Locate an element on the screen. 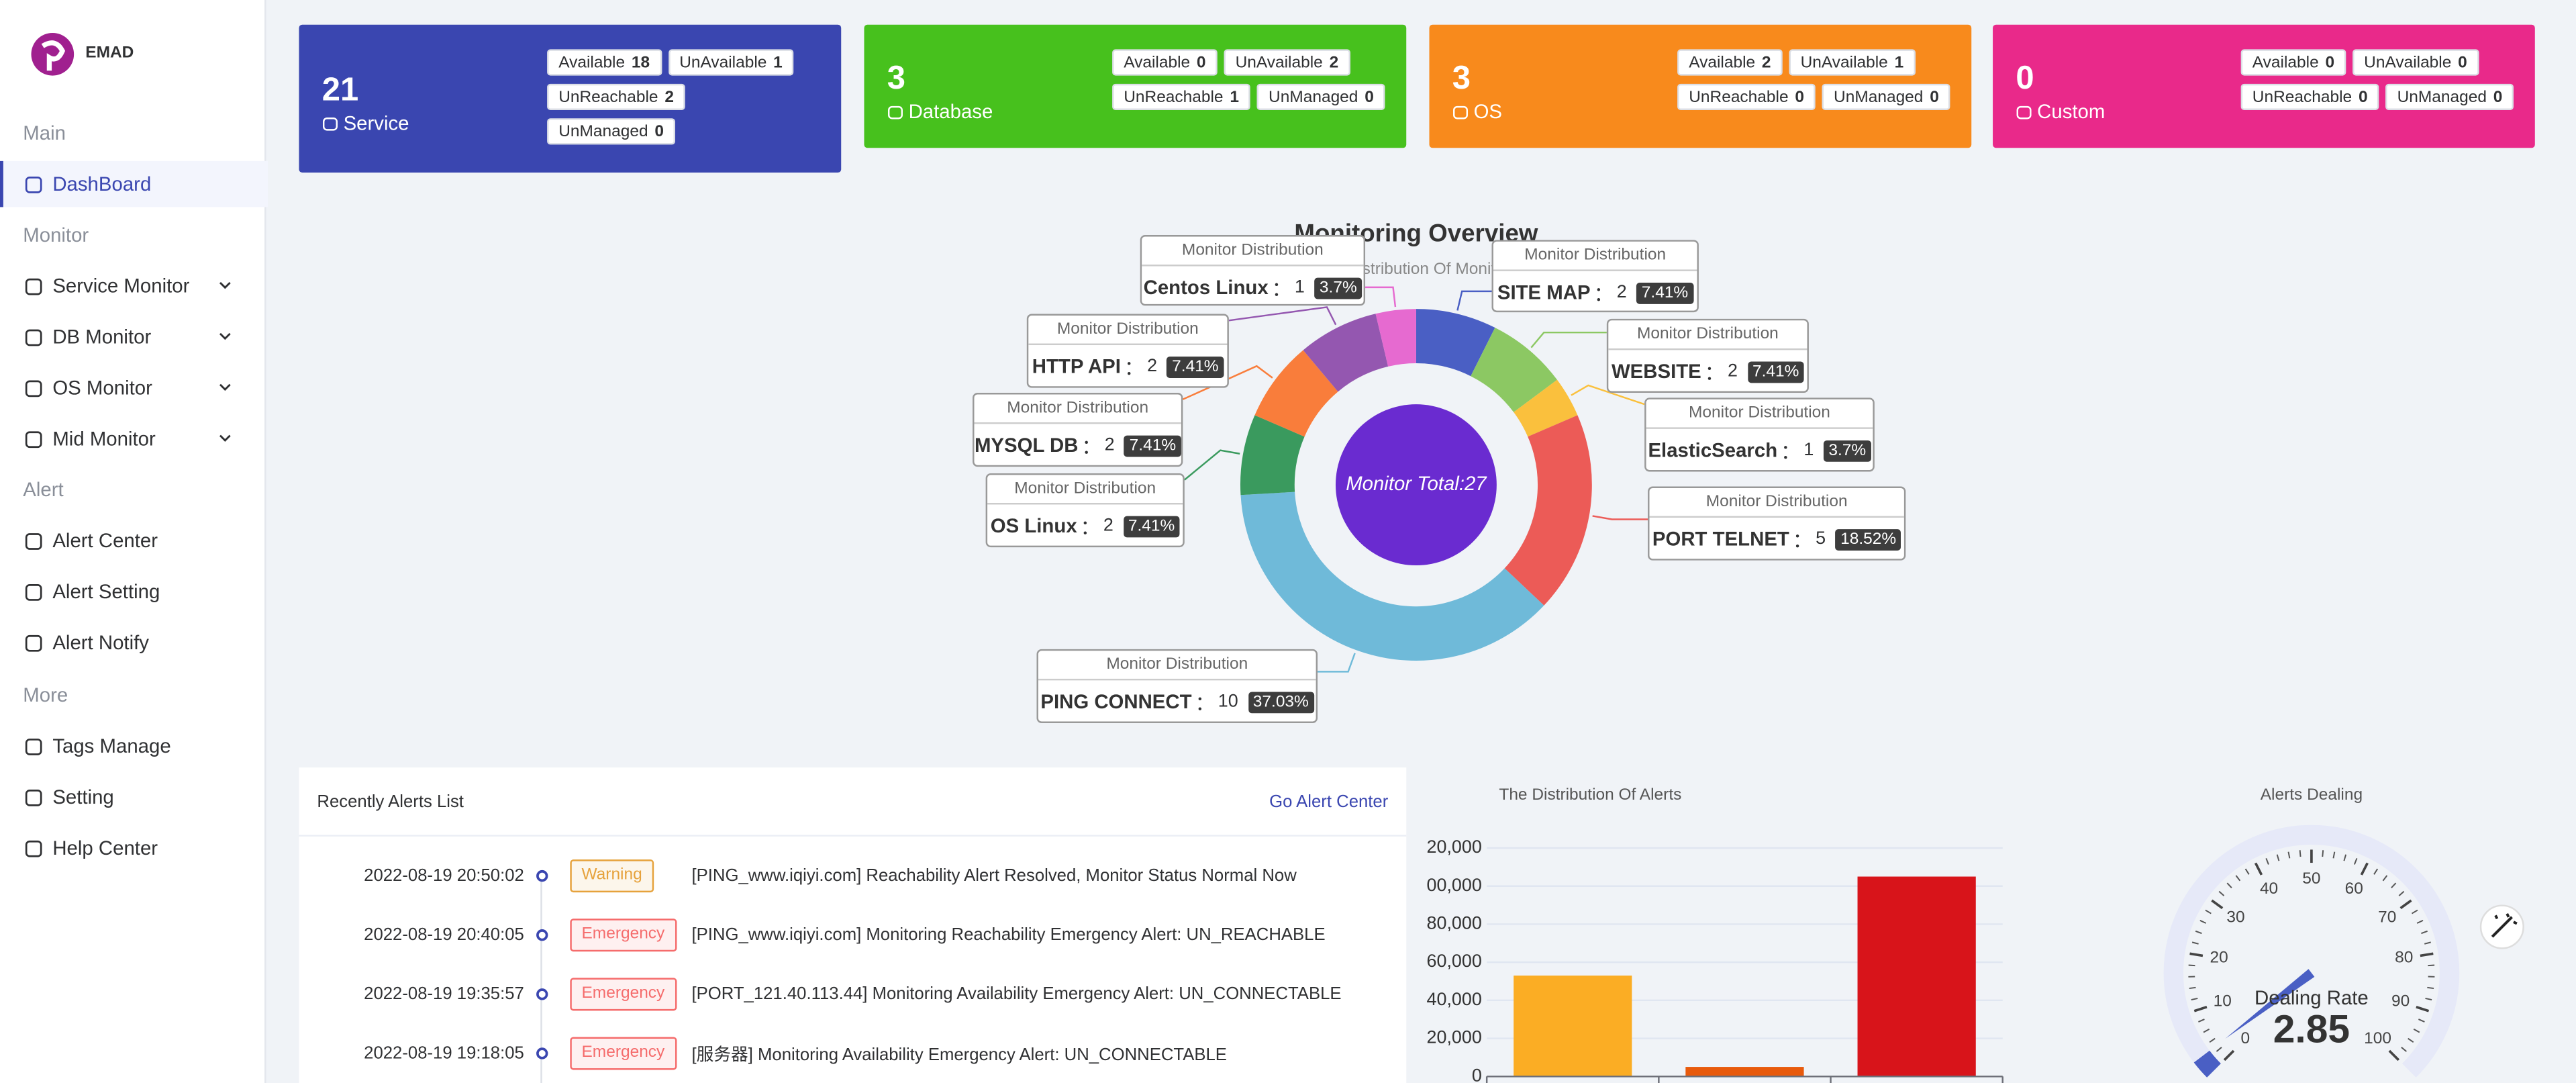 The image size is (2576, 1083). label-value: 10 is located at coordinates (1228, 701).